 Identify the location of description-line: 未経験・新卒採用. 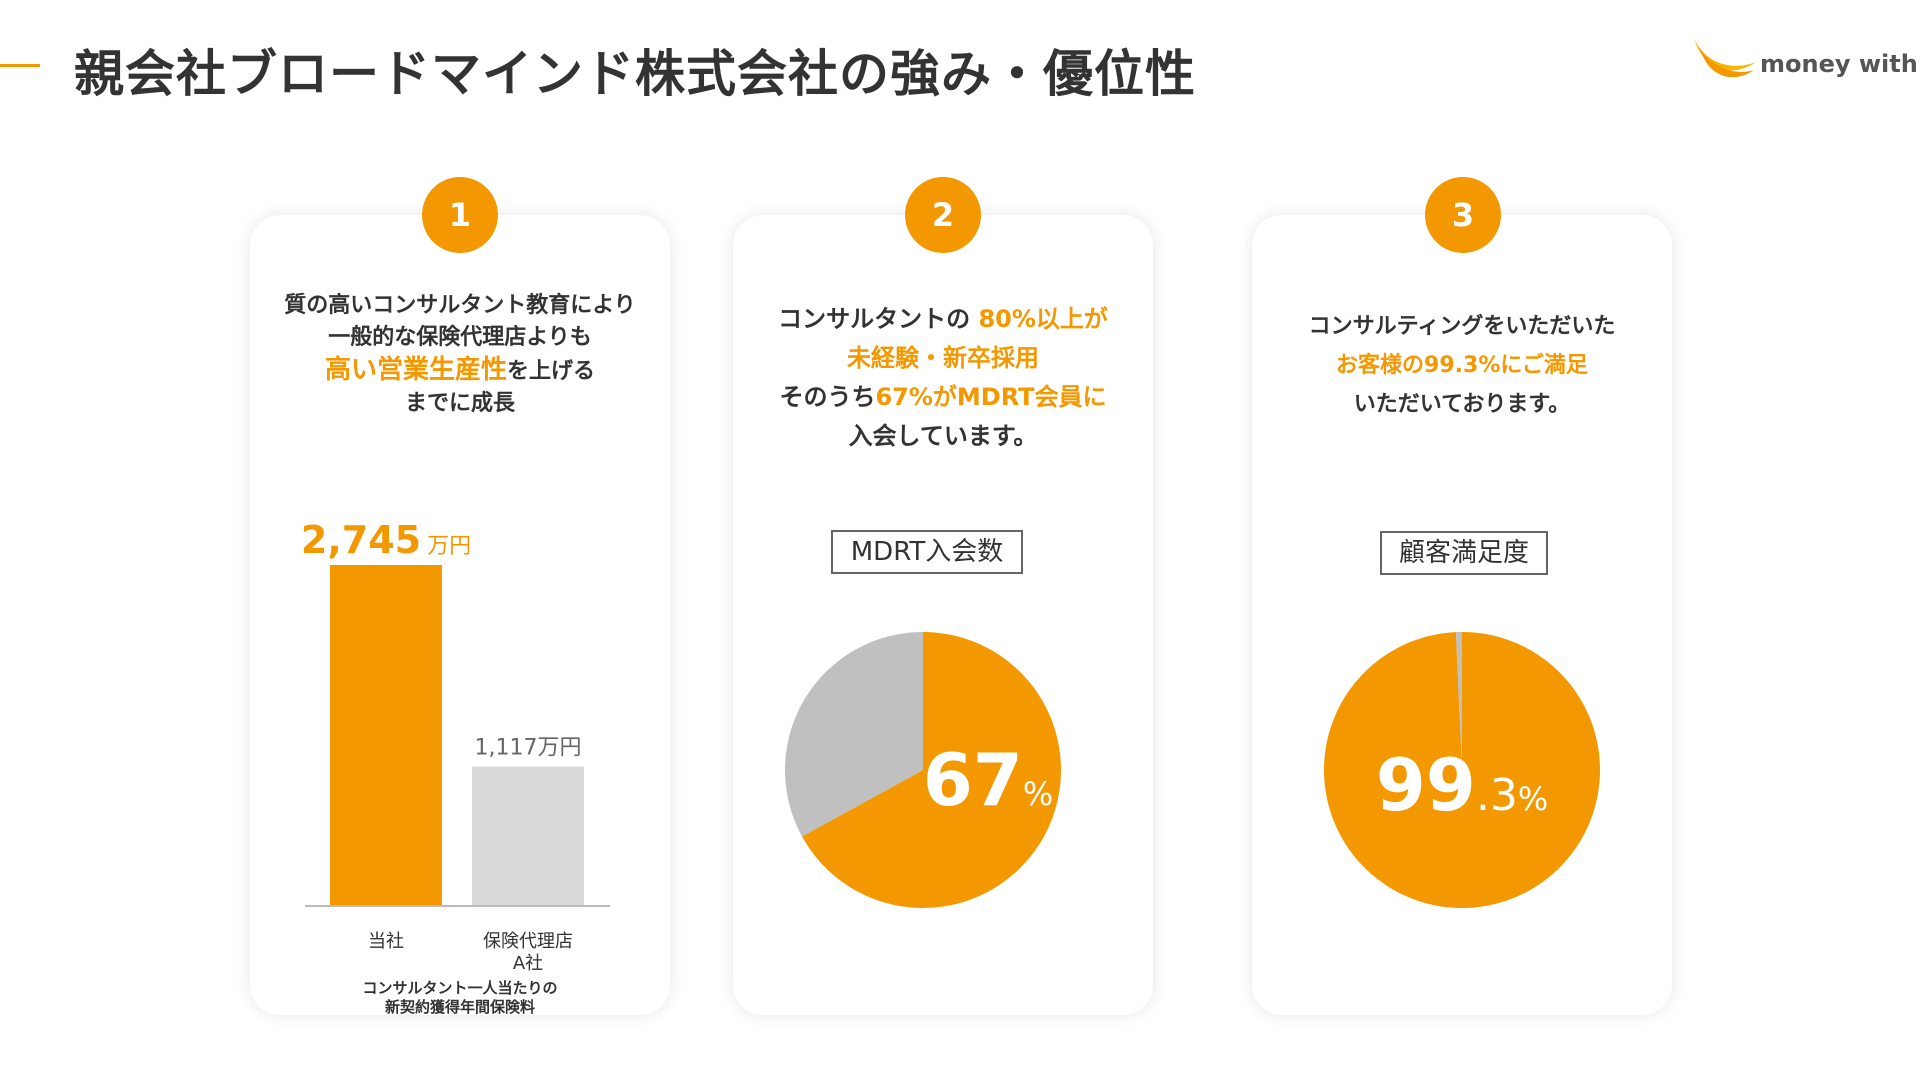
(943, 358).